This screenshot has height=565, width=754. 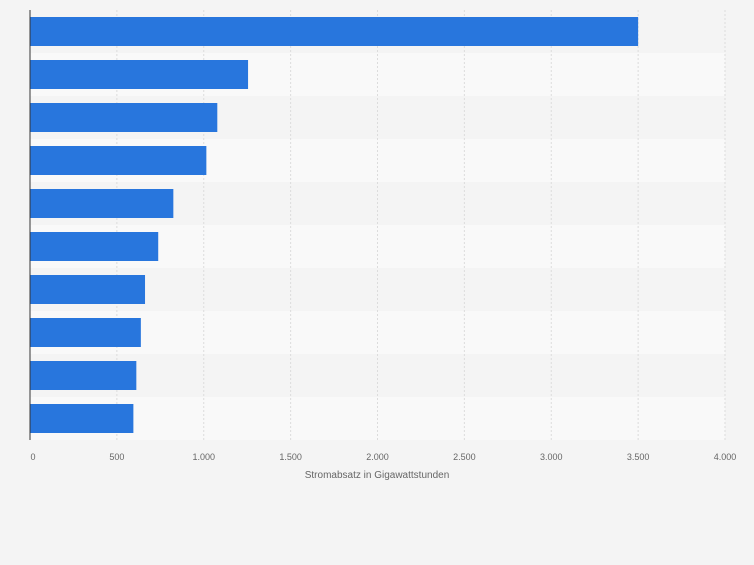 What do you see at coordinates (725, 457) in the screenshot?
I see `x-tick-label: 4.000` at bounding box center [725, 457].